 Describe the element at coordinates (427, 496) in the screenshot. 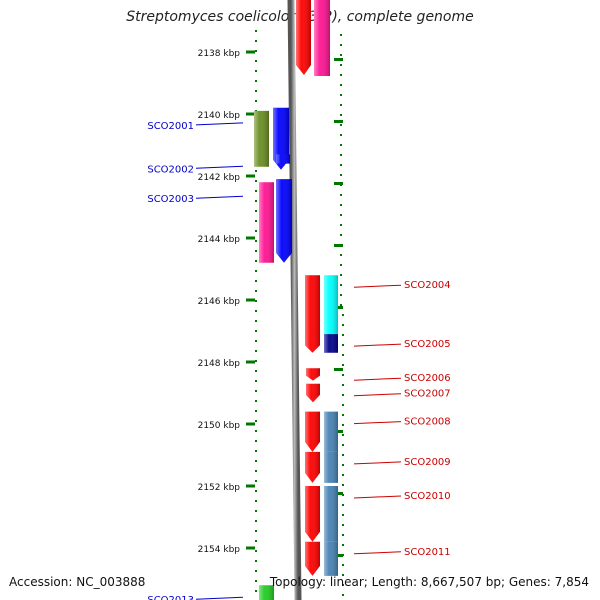

I see `gene-label-sco2010: SCO2010` at that location.